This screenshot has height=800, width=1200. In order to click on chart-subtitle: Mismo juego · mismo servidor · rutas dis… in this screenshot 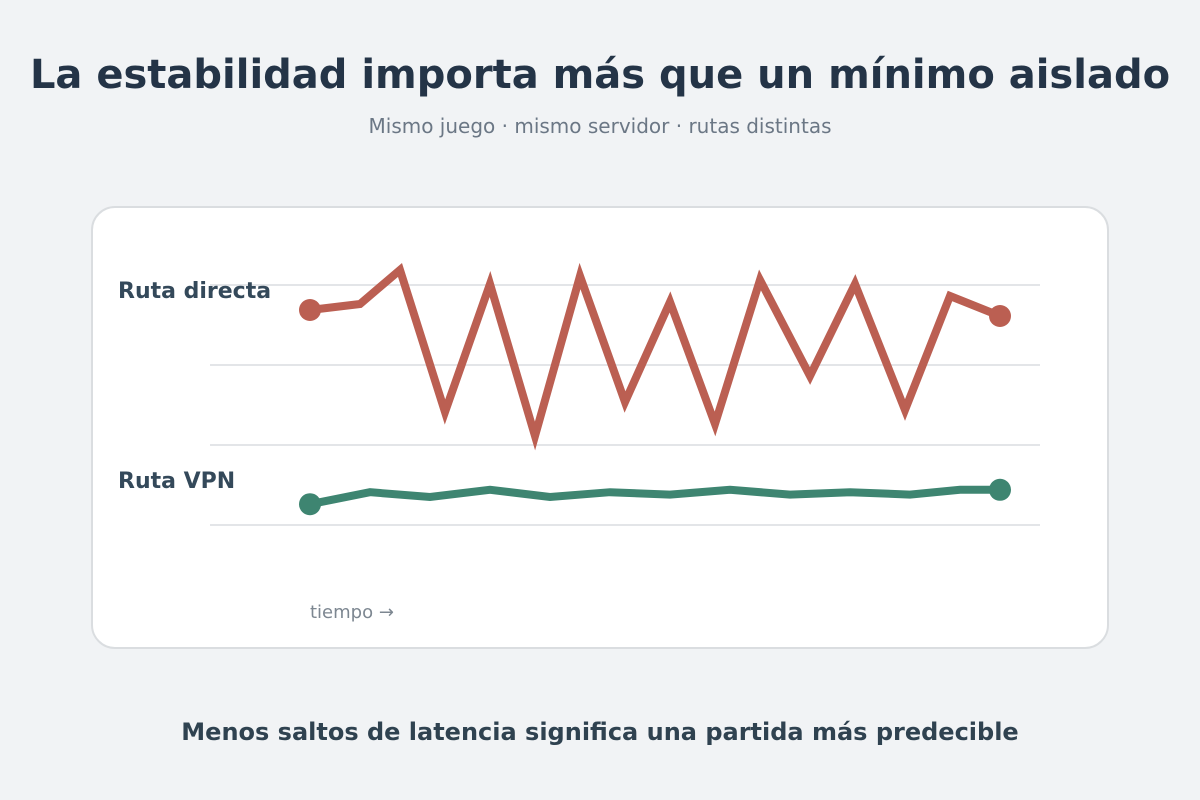, I will do `click(600, 126)`.